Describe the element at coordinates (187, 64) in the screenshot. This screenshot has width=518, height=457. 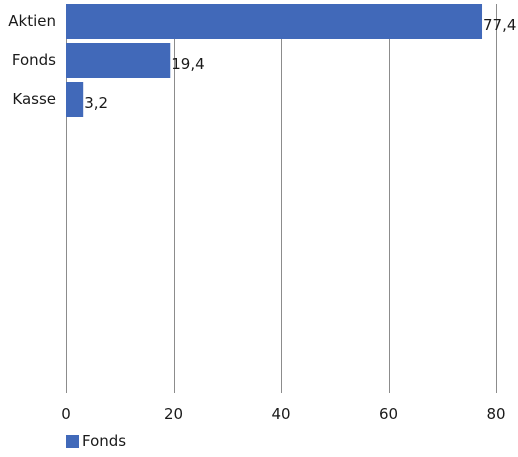
I see `data-label: 19,4` at that location.